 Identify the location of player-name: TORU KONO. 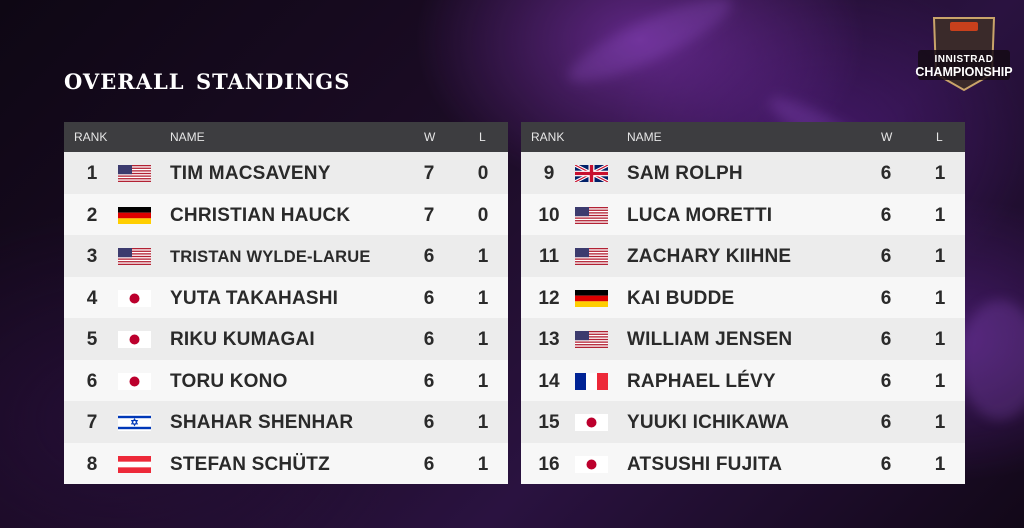
(229, 381).